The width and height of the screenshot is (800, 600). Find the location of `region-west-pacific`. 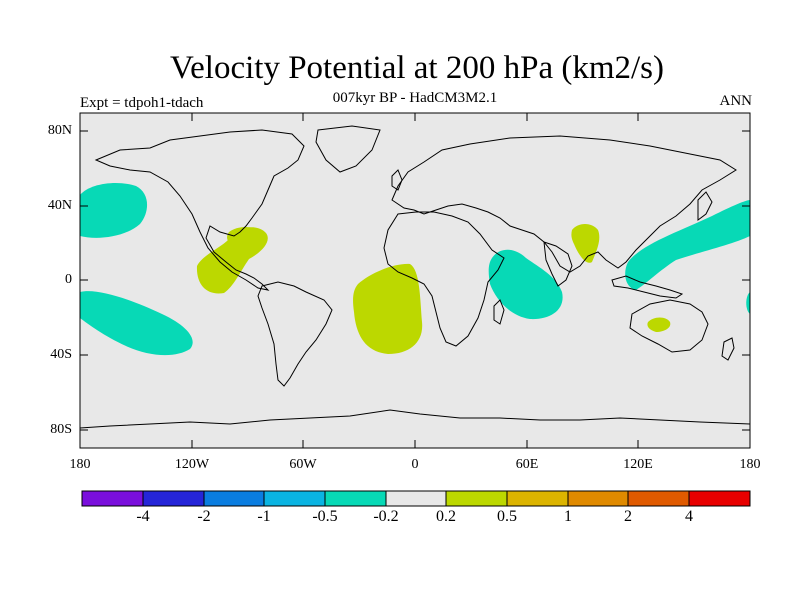

region-west-pacific is located at coordinates (687, 245).